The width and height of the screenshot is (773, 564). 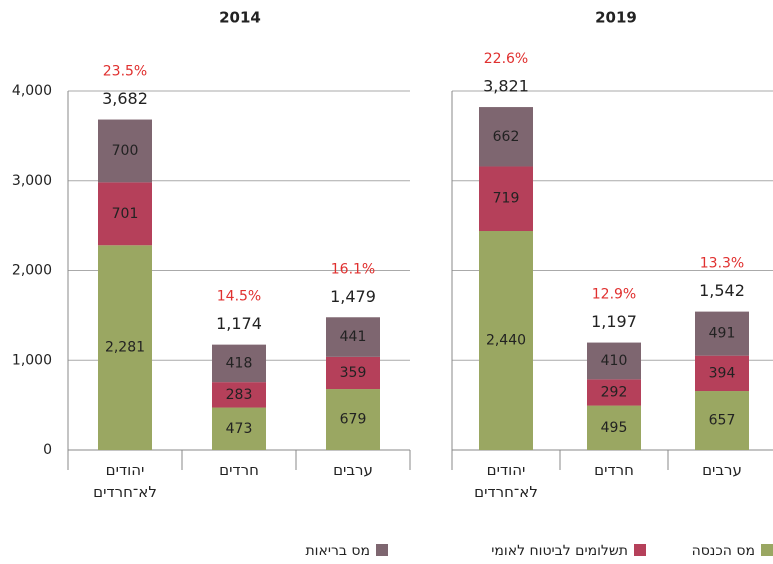 I want to click on legend-item: מס בריאות, so click(x=346, y=551).